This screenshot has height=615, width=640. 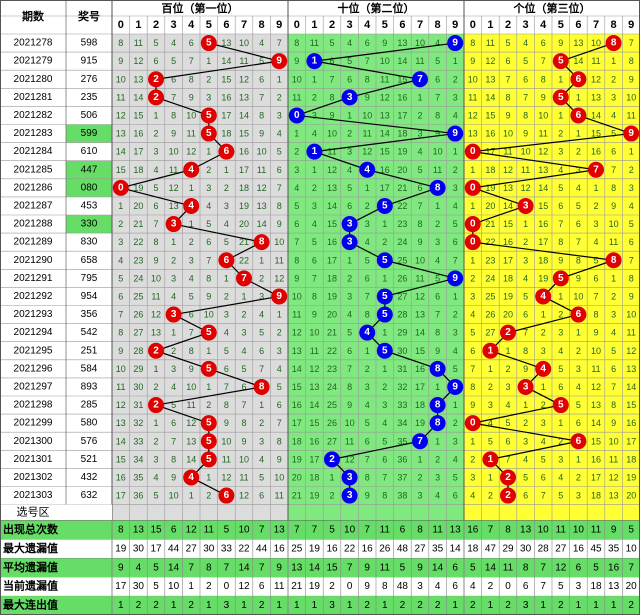 I want to click on stat-value: 45, so click(x=596, y=548).